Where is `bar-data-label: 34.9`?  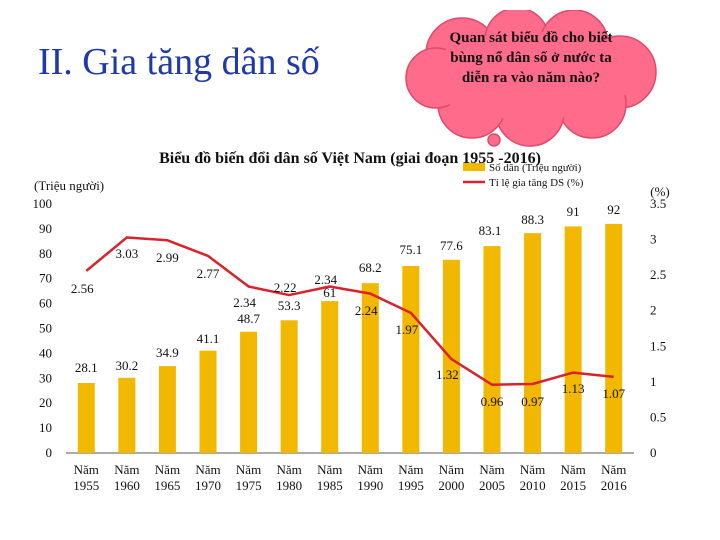
bar-data-label: 34.9 is located at coordinates (167, 352).